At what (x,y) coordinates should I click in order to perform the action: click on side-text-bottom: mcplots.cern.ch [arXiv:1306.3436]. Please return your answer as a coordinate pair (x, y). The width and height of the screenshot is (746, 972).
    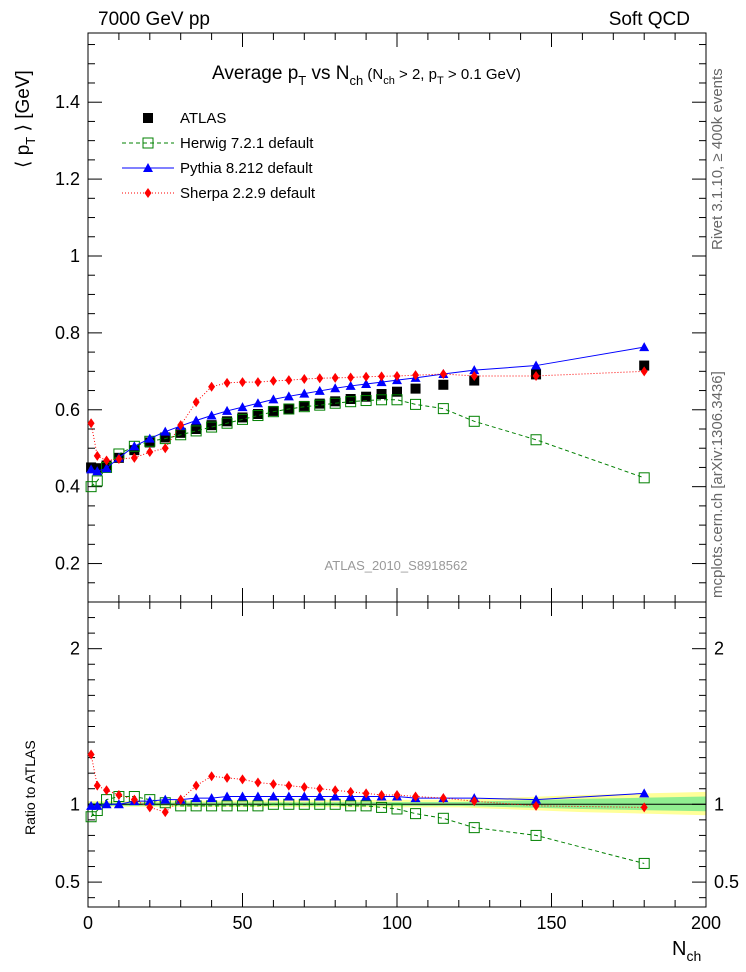
    Looking at the image, I should click on (717, 484).